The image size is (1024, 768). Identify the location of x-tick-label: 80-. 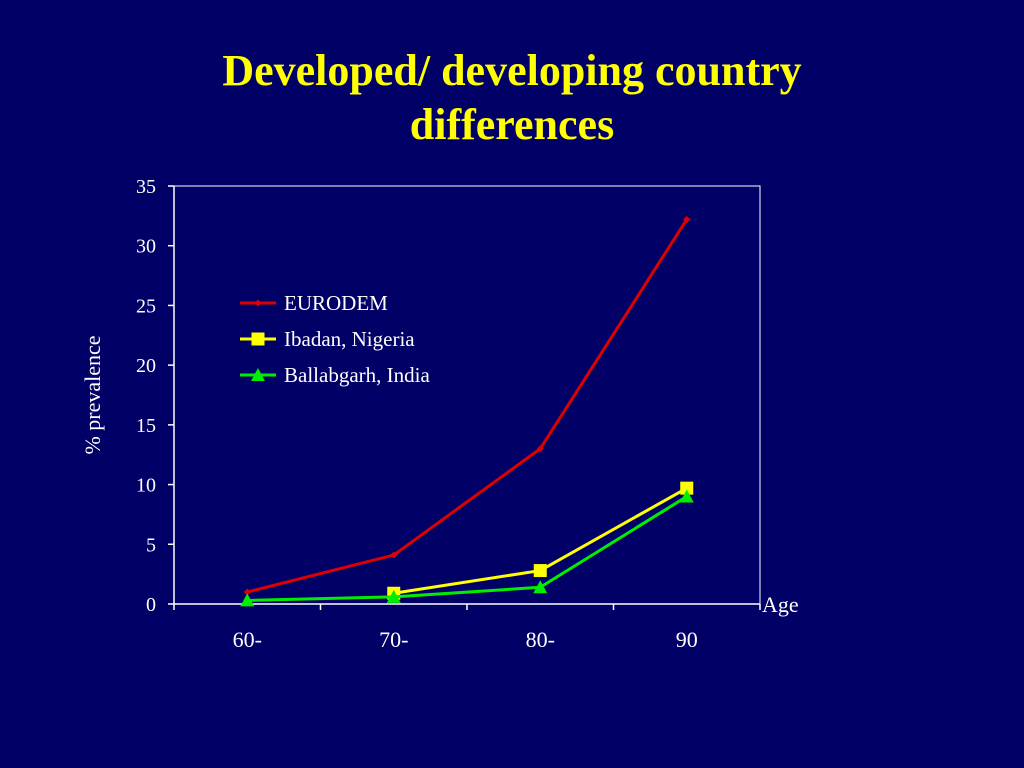
(540, 639).